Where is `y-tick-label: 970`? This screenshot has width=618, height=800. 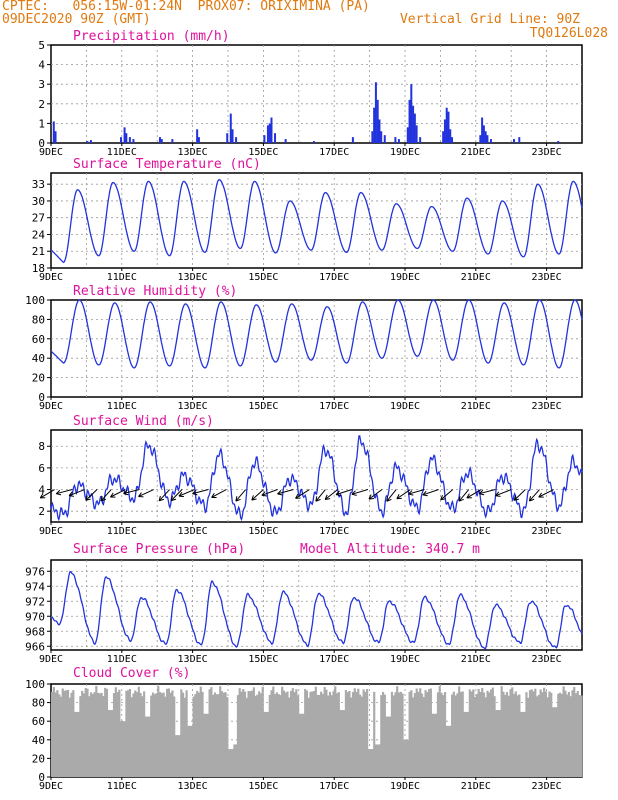 y-tick-label: 970 is located at coordinates (35, 616).